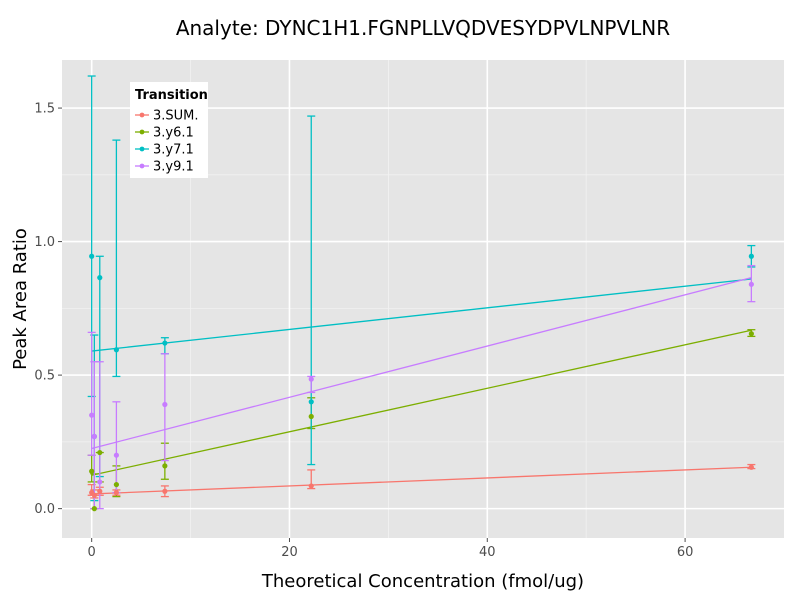  What do you see at coordinates (685, 552) in the screenshot?
I see `x-tick-label: 60` at bounding box center [685, 552].